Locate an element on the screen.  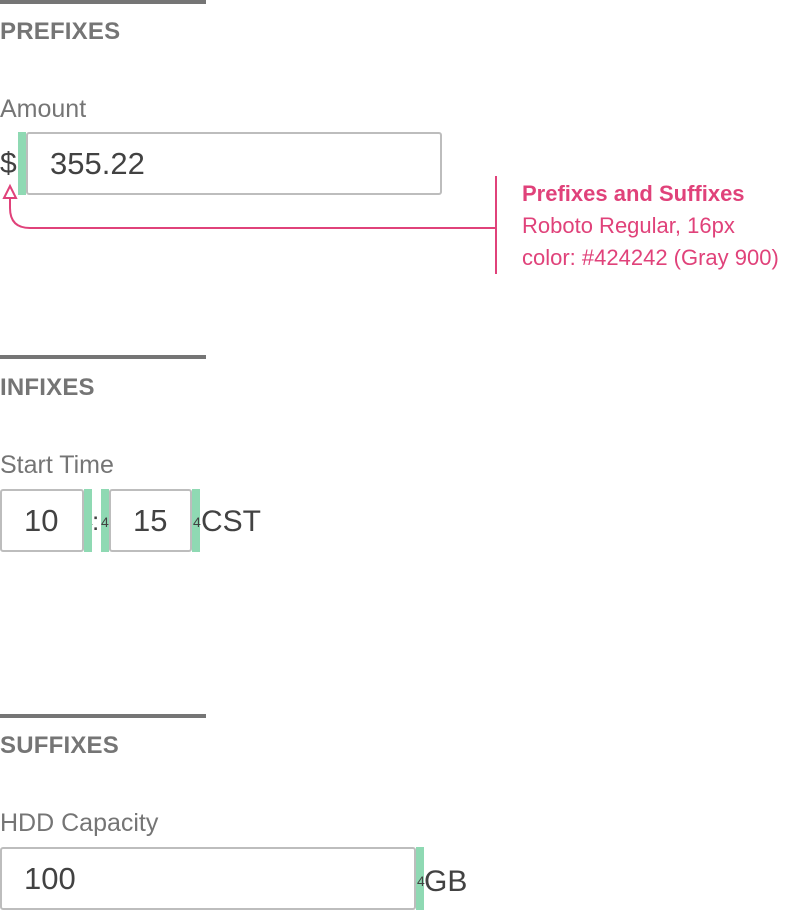
suffixes-heading: SUFFIXES is located at coordinates (59, 745).